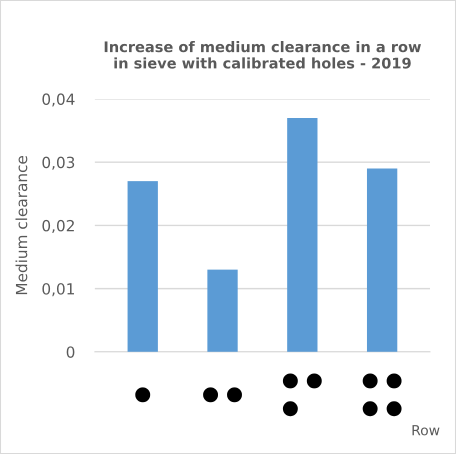 This screenshot has height=454, width=456. I want to click on y-tick-label: 0, so click(70, 352).